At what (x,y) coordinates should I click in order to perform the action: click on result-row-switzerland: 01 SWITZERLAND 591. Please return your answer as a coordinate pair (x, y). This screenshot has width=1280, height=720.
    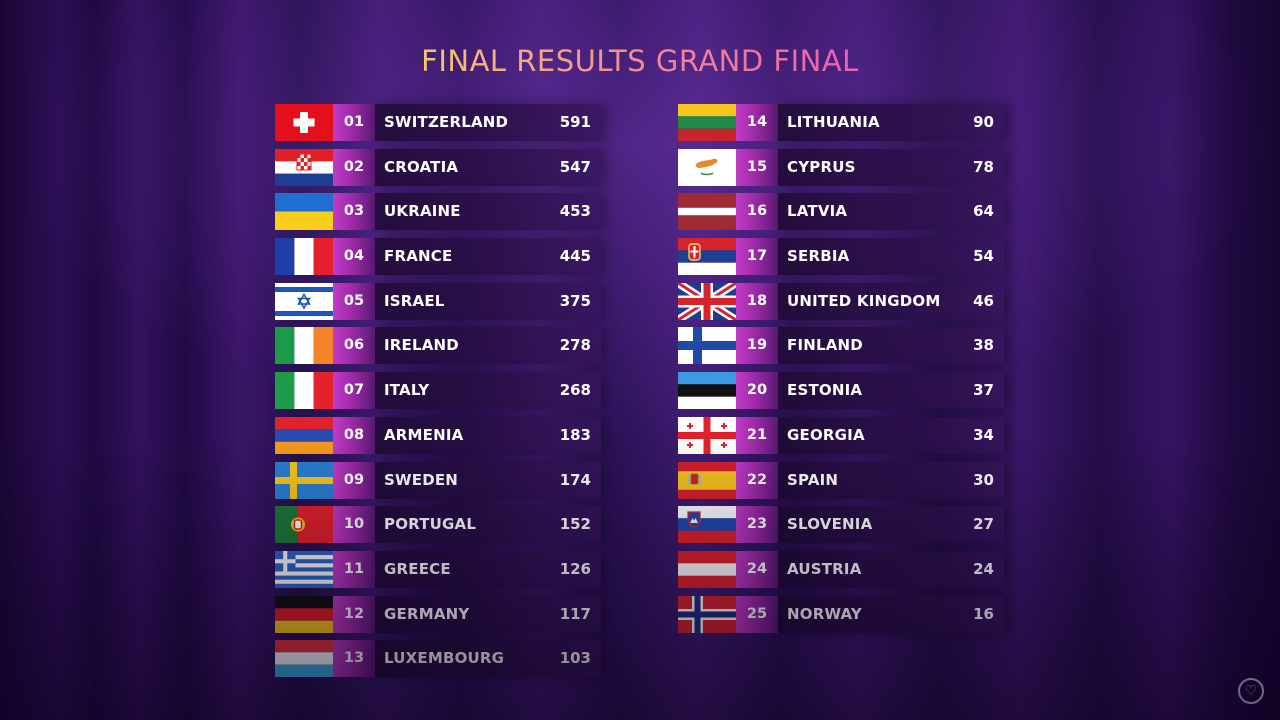
    Looking at the image, I should click on (438, 122).